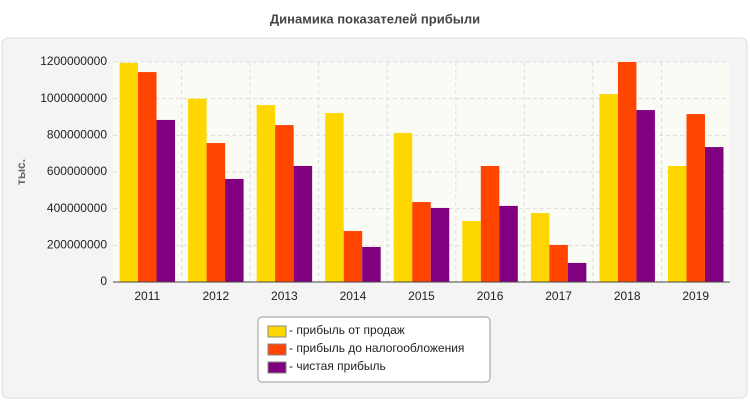 The height and width of the screenshot is (400, 750). Describe the element at coordinates (337, 366) in the screenshot. I see `legend-label: - чистая прибыль` at that location.